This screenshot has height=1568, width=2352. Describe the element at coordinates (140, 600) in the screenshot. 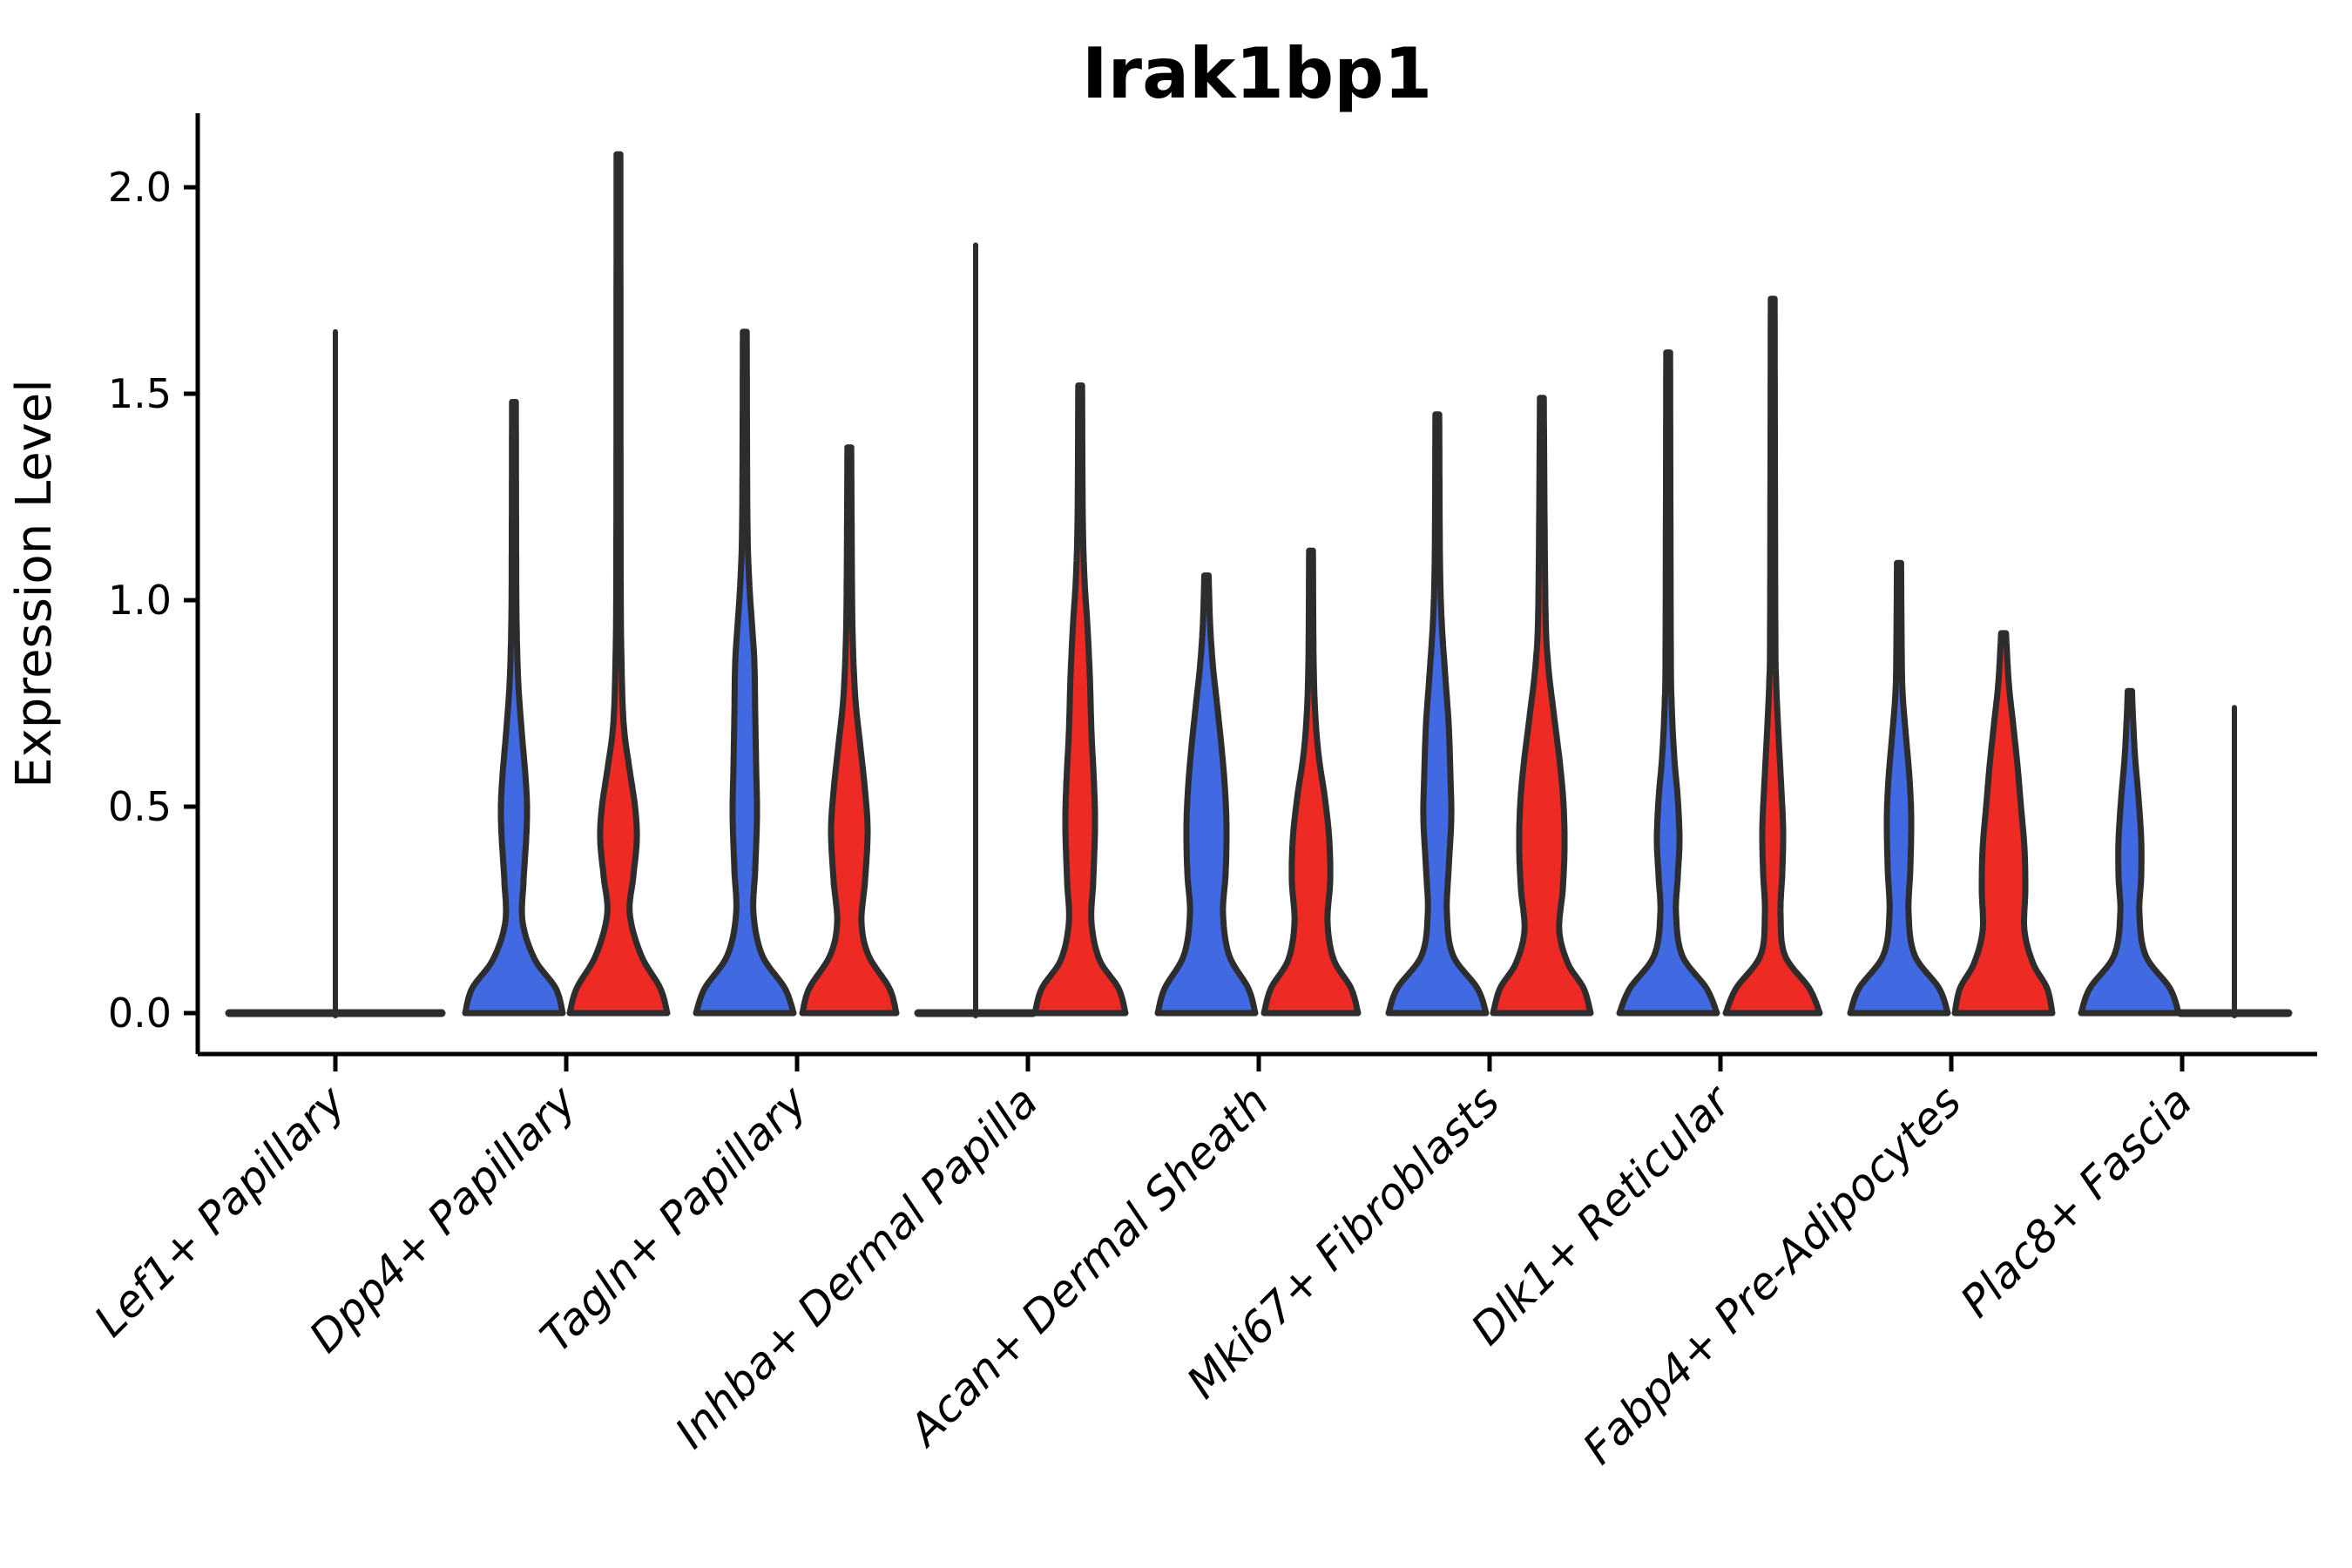

I see `y-tick-label-1.0: 1.0` at that location.